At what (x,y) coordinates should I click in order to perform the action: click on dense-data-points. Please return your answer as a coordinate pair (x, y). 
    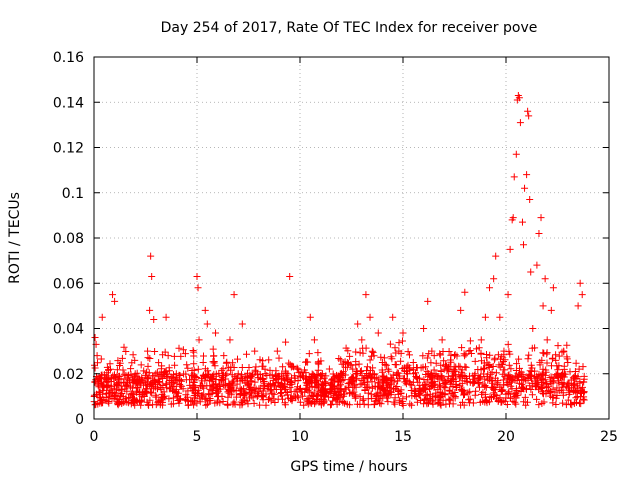
    Looking at the image, I should click on (339, 373).